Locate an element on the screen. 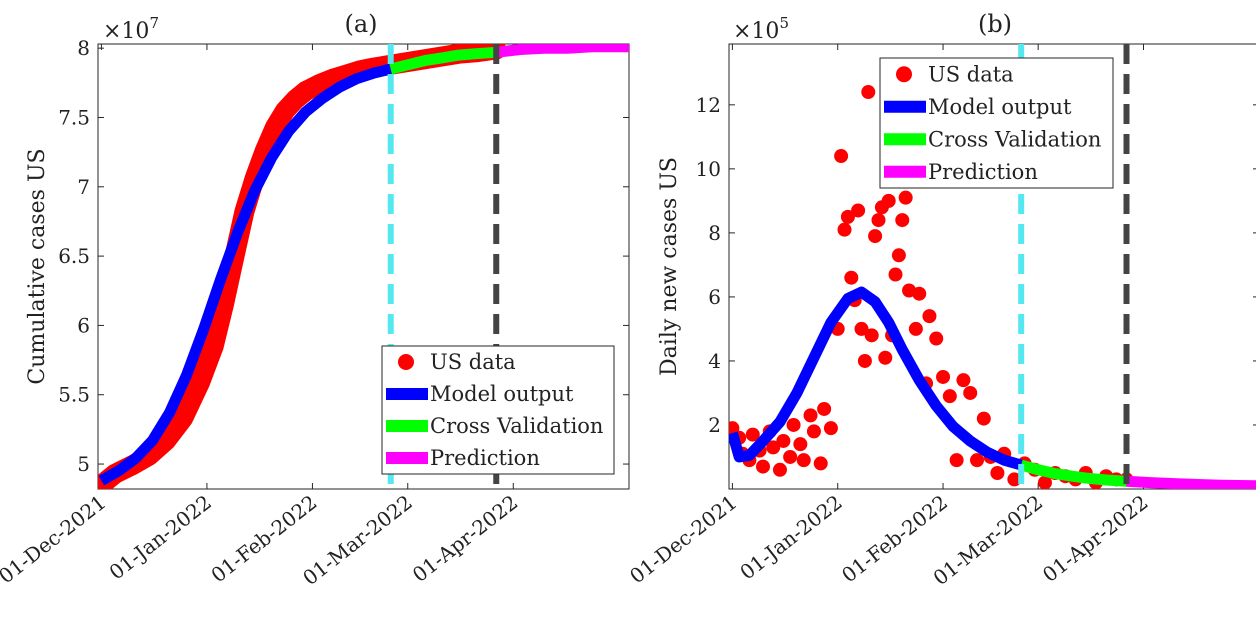  y-multiplier: ×10⁵ is located at coordinates (761, 29).